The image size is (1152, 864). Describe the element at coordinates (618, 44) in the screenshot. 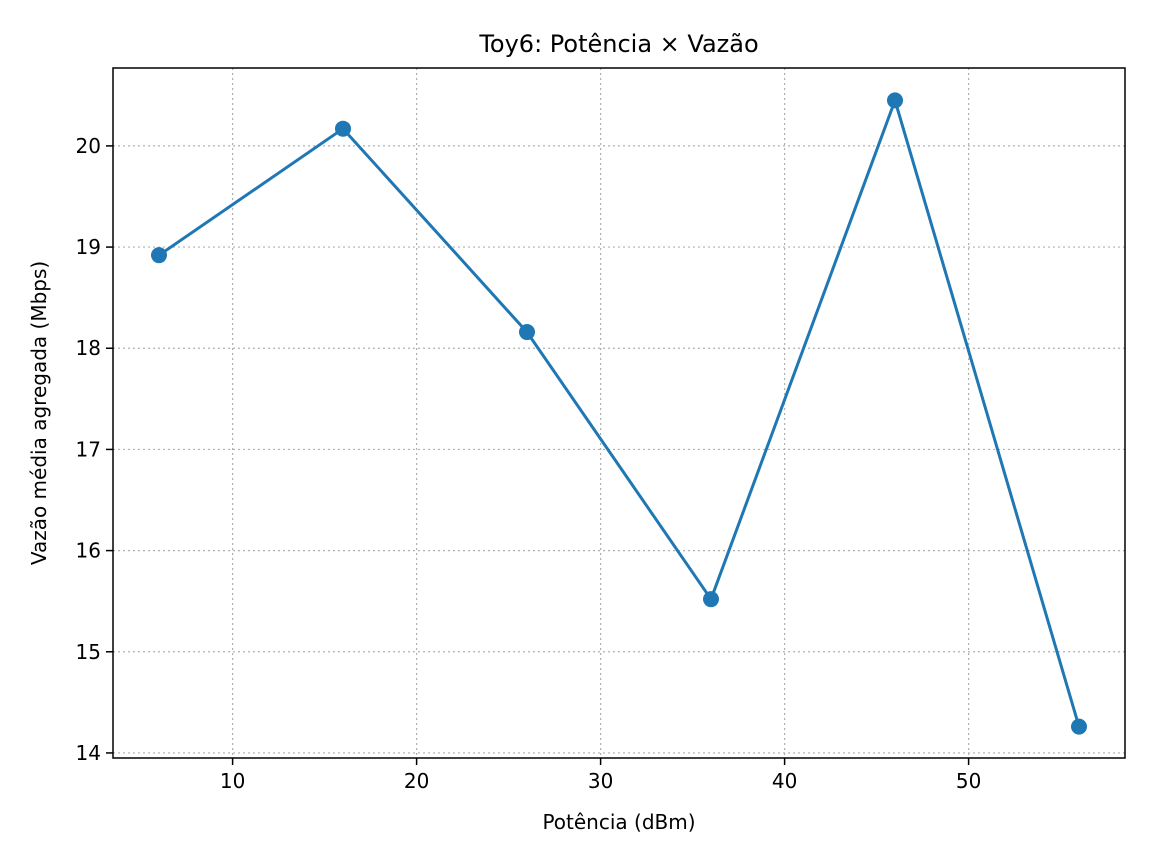

I see `chart-title: Toy6: Potência × Vazão` at that location.